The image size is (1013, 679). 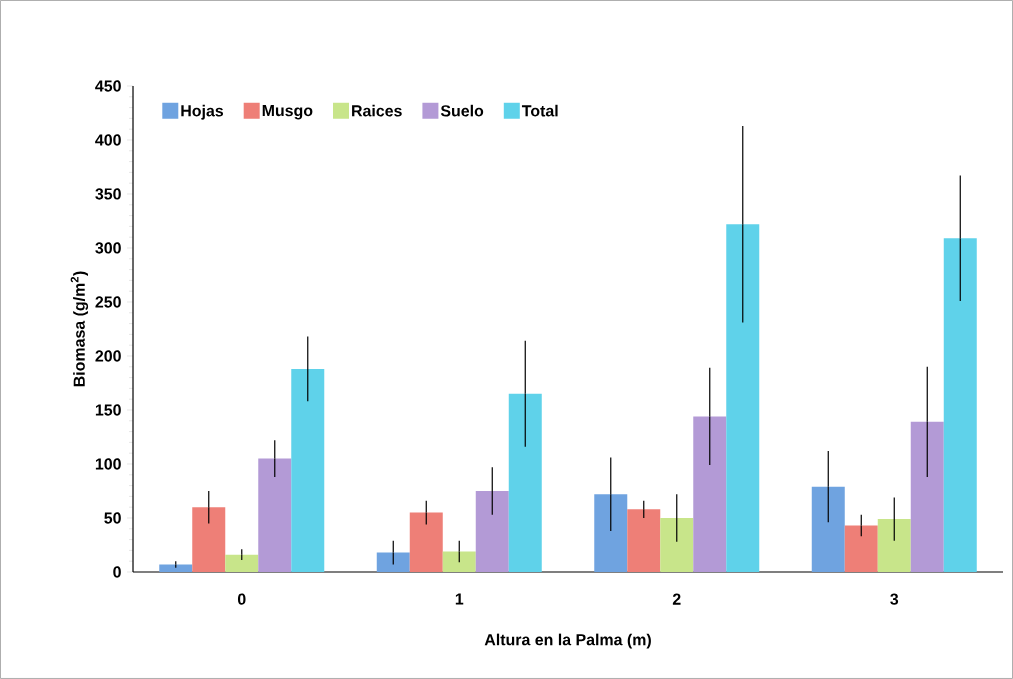 What do you see at coordinates (462, 110) in the screenshot?
I see `legend-label: Suelo` at bounding box center [462, 110].